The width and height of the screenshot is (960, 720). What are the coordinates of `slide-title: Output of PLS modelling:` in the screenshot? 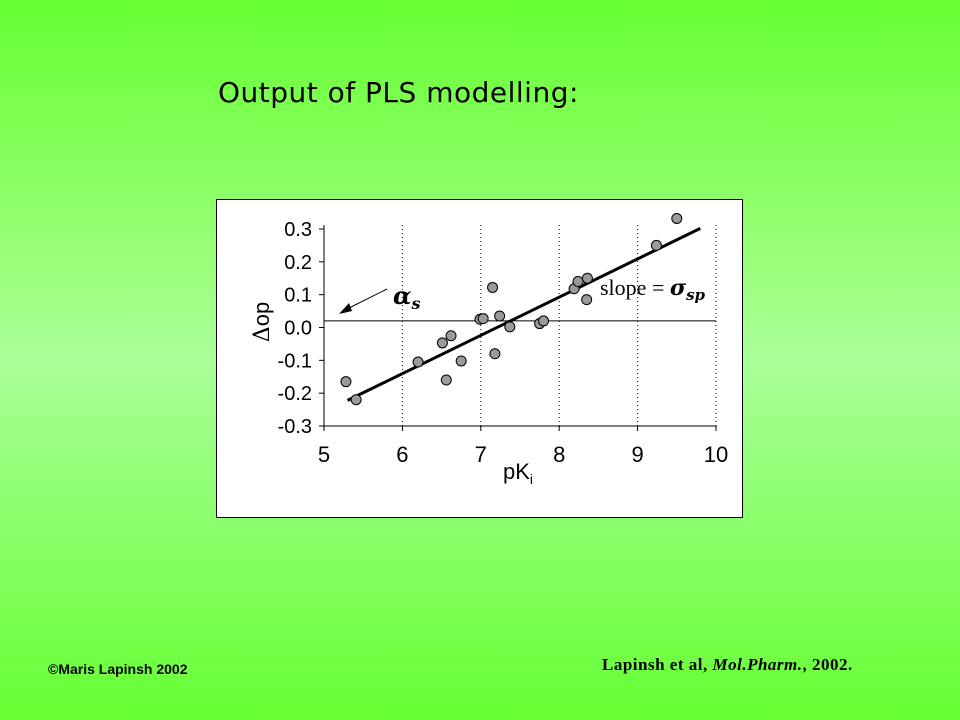 It's located at (398, 92).